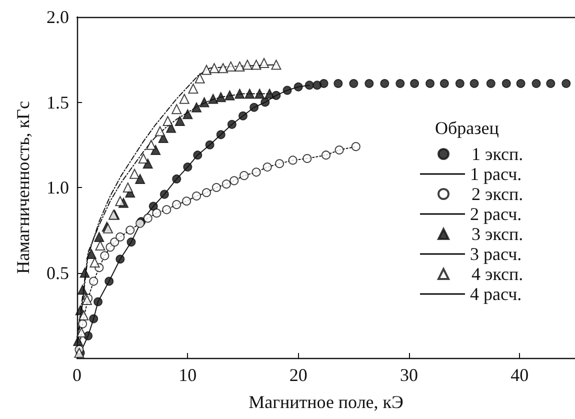 The image size is (575, 419). What do you see at coordinates (467, 128) in the screenshot?
I see `legend-title: Образец` at bounding box center [467, 128].